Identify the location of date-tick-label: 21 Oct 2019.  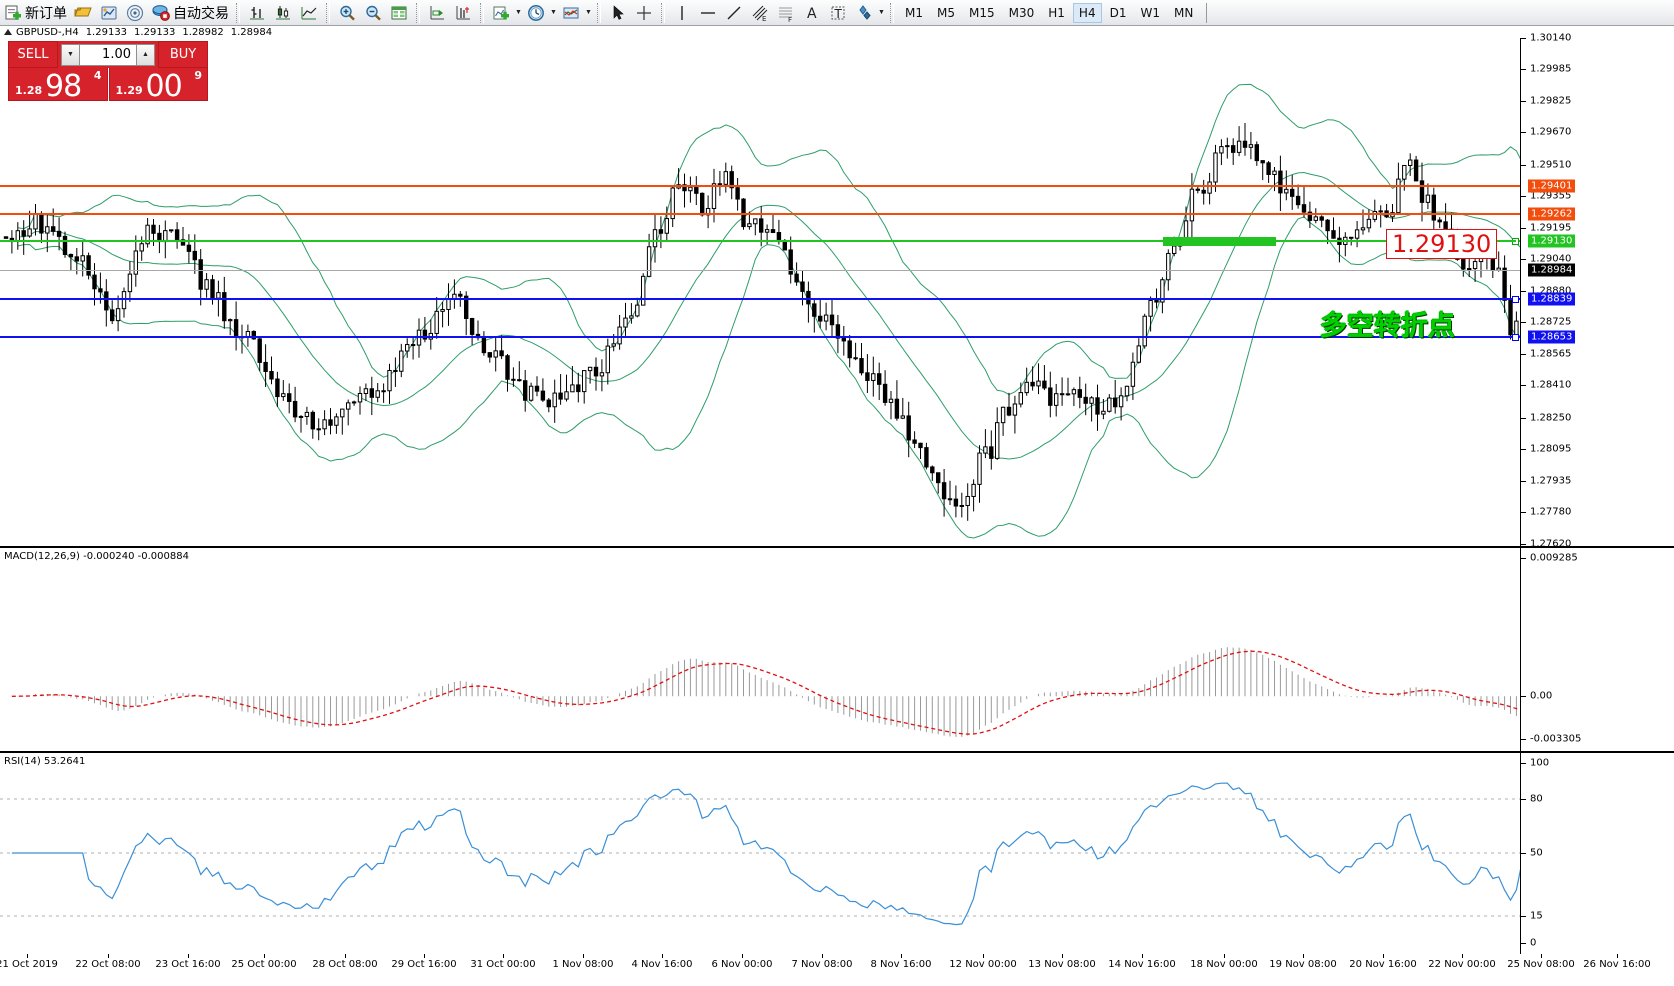
(29, 964).